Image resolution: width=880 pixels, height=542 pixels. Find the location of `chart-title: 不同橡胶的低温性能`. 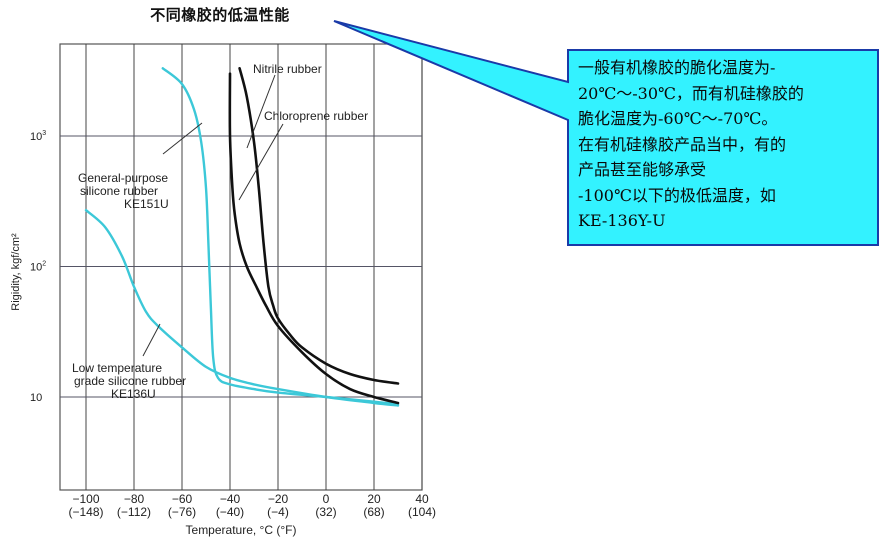

chart-title: 不同橡胶的低温性能 is located at coordinates (220, 15).